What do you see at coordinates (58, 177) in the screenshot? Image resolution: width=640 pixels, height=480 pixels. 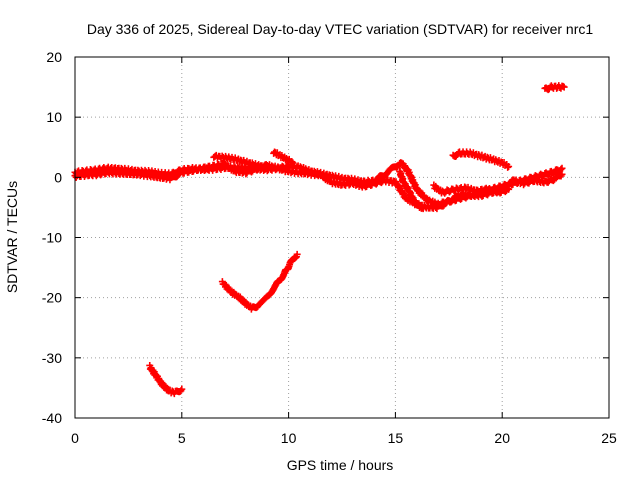 I see `y-tick-label: 0` at bounding box center [58, 177].